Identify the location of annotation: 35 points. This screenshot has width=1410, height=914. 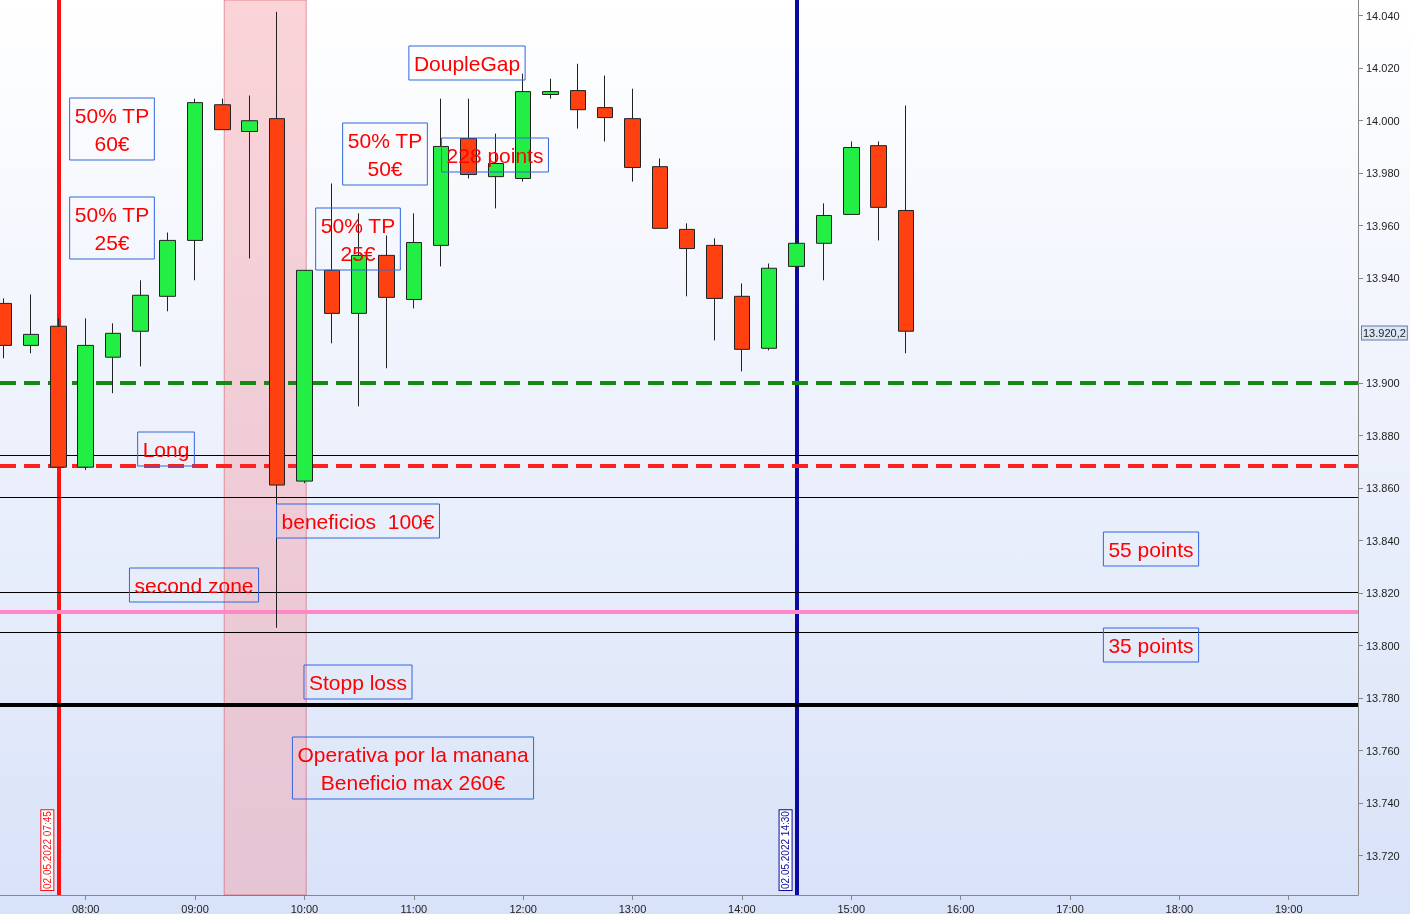
(1151, 645).